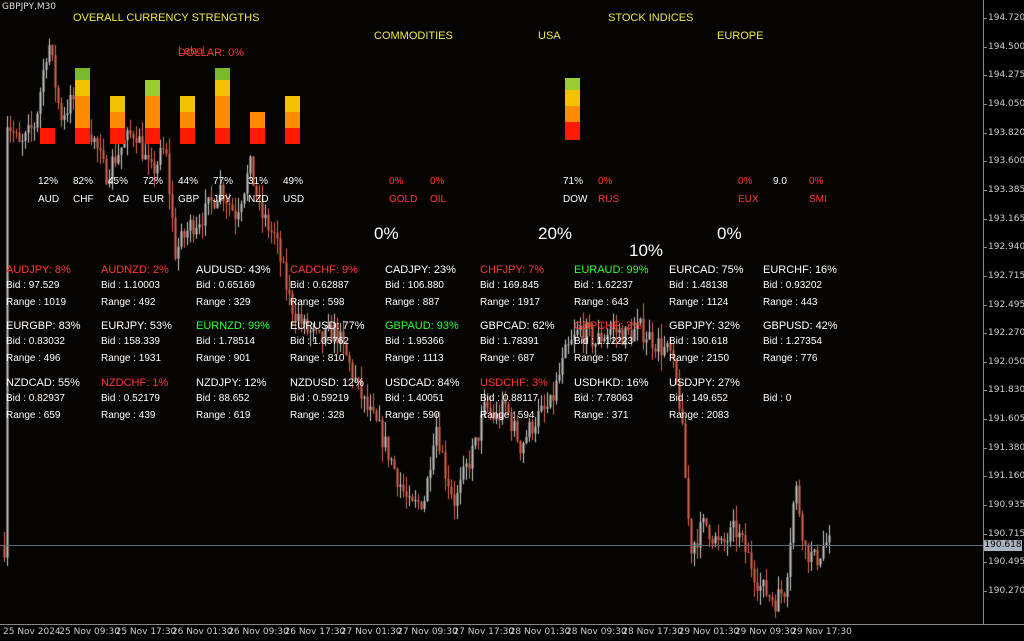  Describe the element at coordinates (327, 326) in the screenshot. I see `pair-name: EURUSD: 77%` at that location.